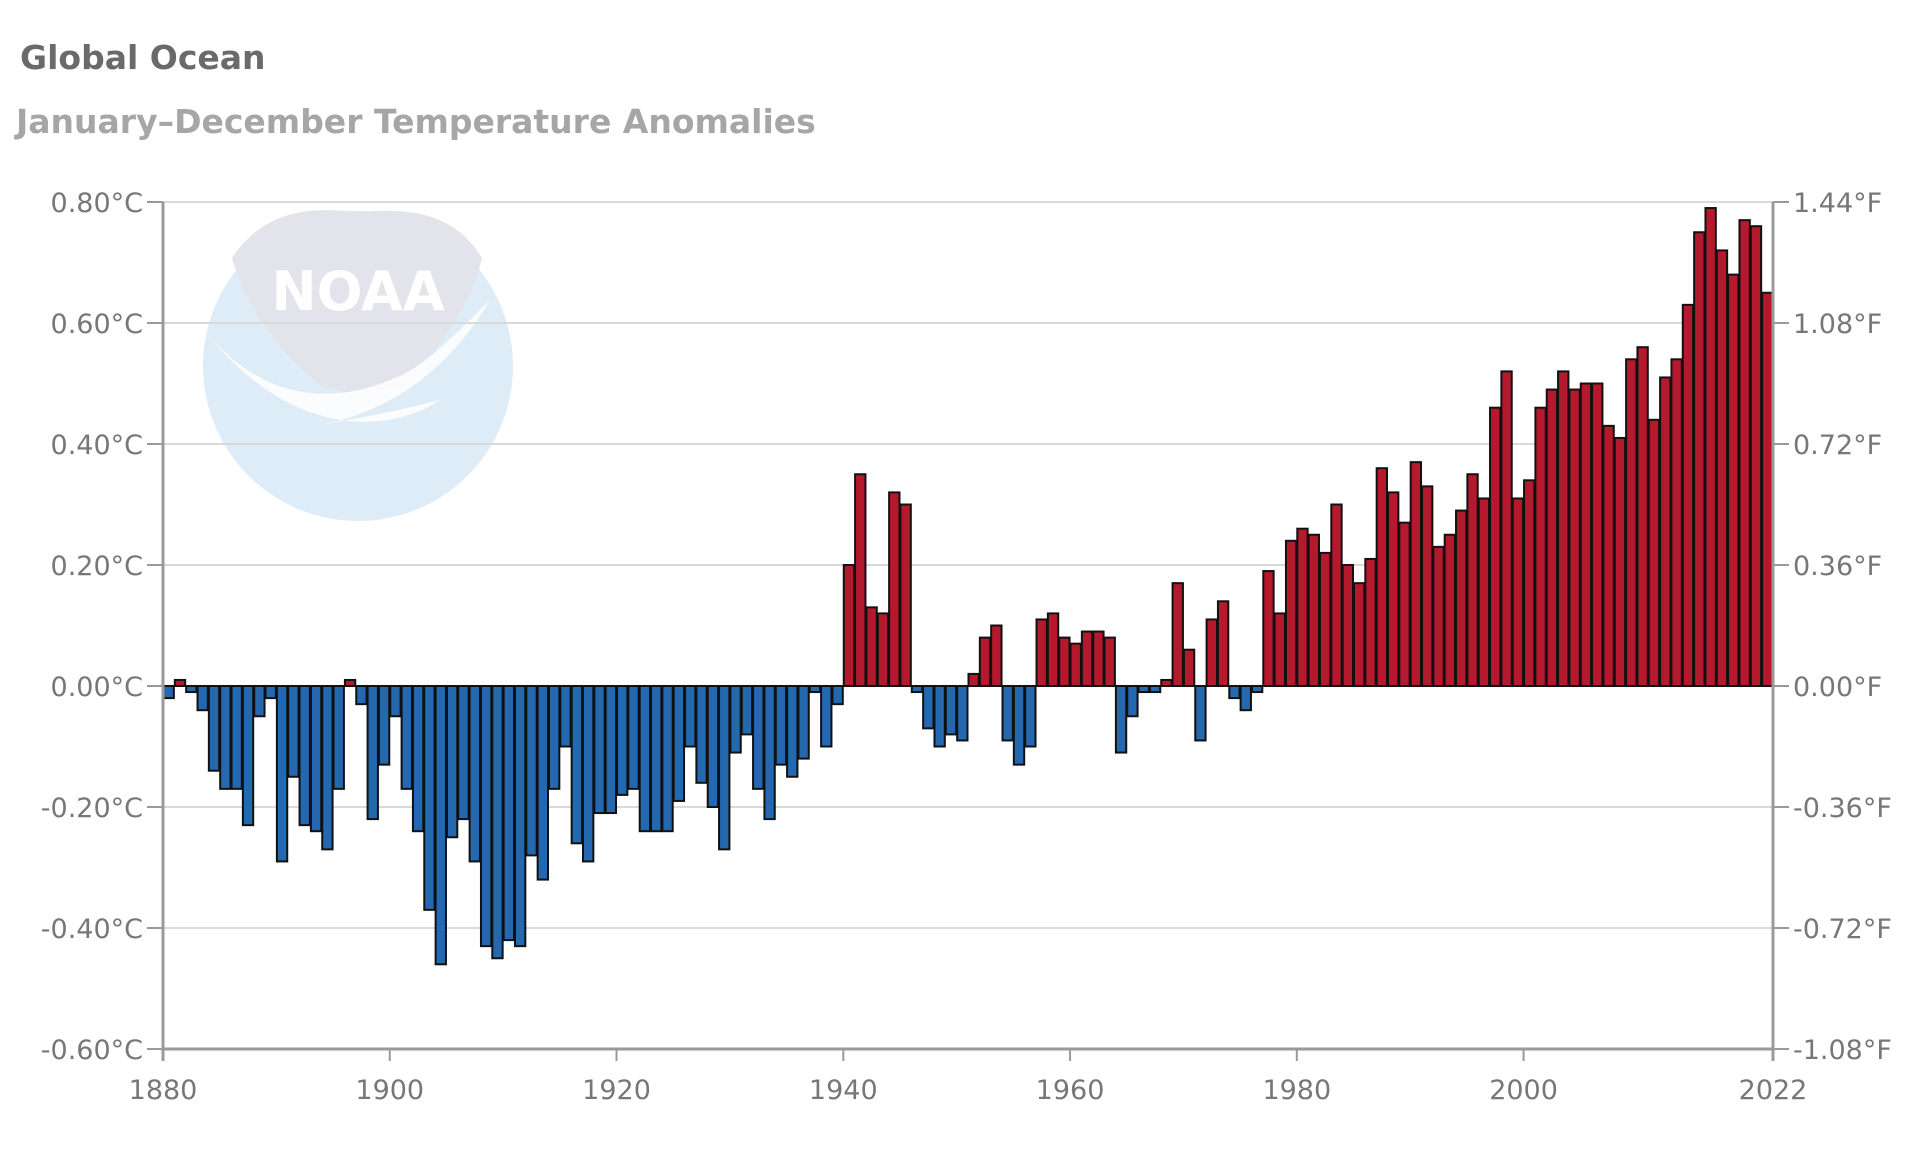 The image size is (1920, 1154). What do you see at coordinates (1155, 689) in the screenshot?
I see `bar-1967` at bounding box center [1155, 689].